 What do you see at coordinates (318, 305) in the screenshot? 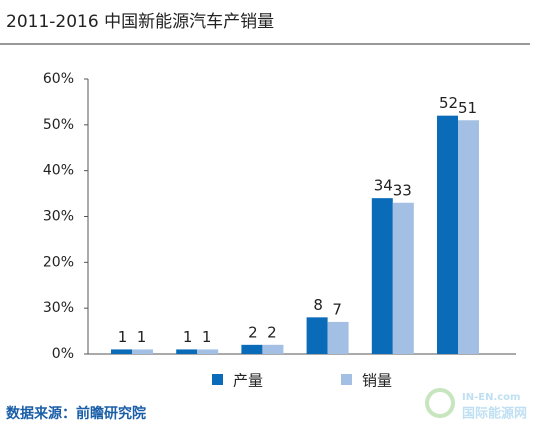
I see `data-label: 8` at bounding box center [318, 305].